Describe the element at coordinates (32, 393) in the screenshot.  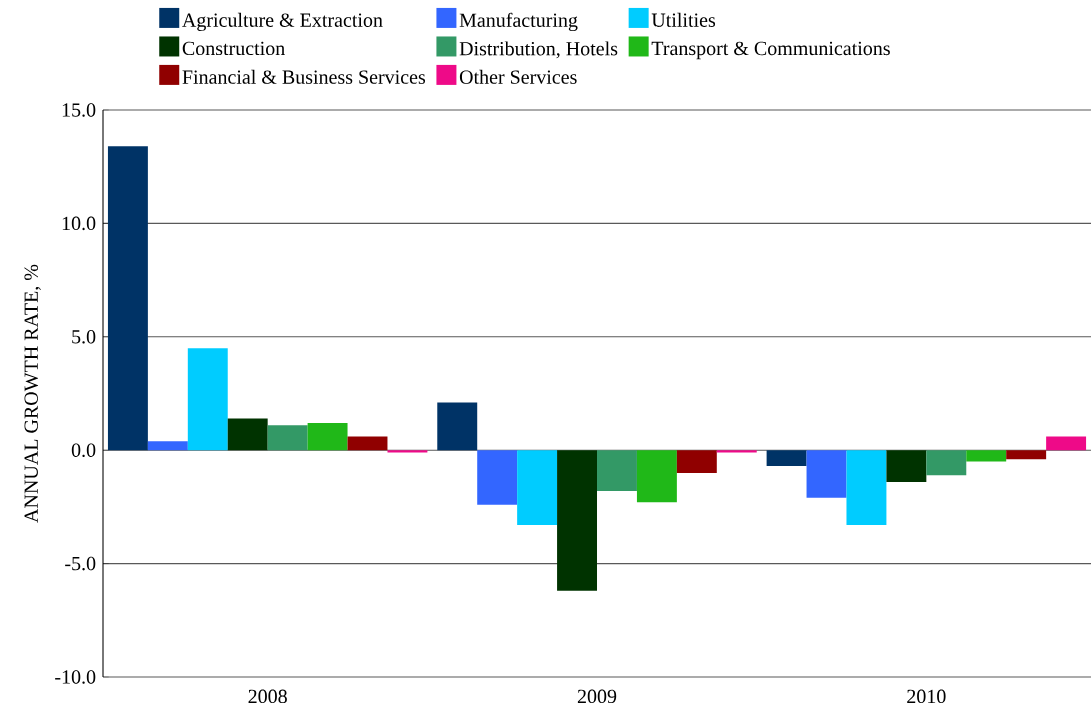
I see `y-axis-title: ANNUAL GROWTH RATE, %` at that location.